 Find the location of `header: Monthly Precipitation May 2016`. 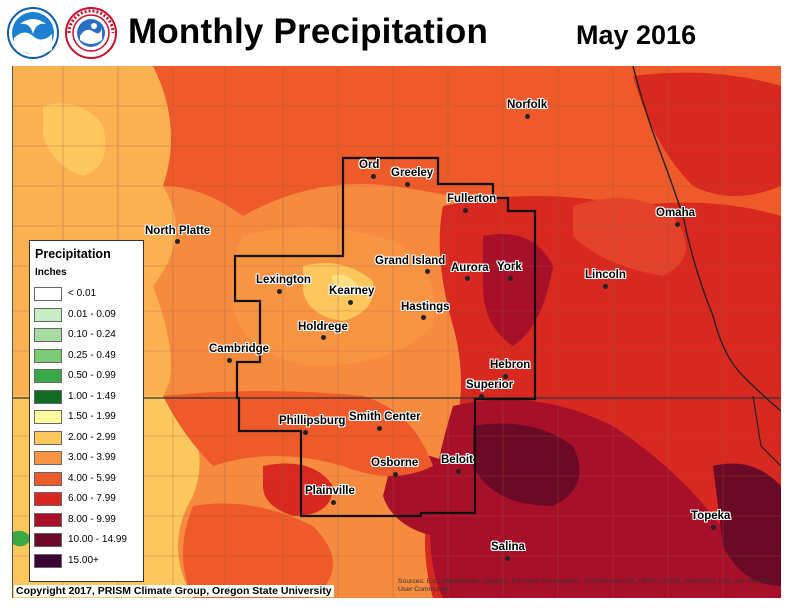

header: Monthly Precipitation May 2016 is located at coordinates (396, 33).